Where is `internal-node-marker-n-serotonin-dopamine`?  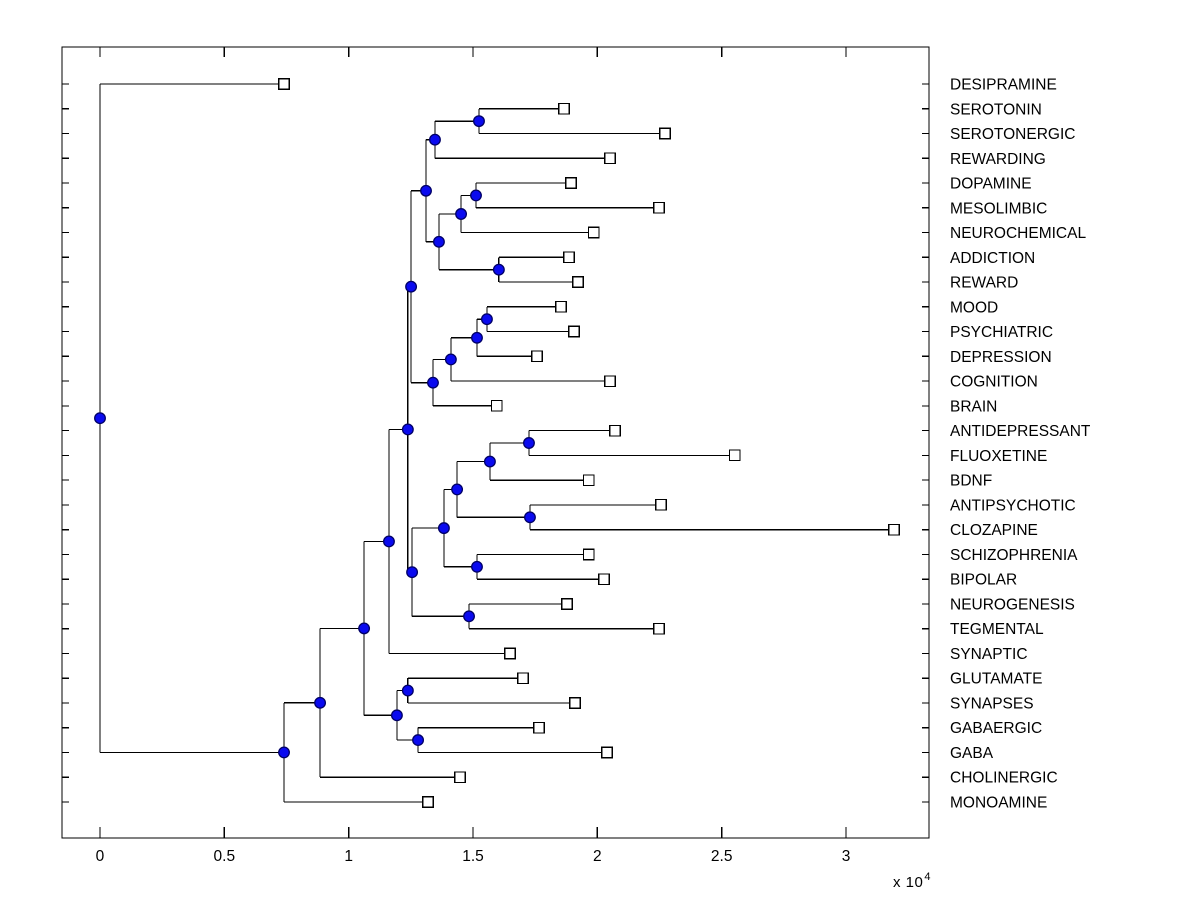
internal-node-marker-n-serotonin-dopamine is located at coordinates (426, 190).